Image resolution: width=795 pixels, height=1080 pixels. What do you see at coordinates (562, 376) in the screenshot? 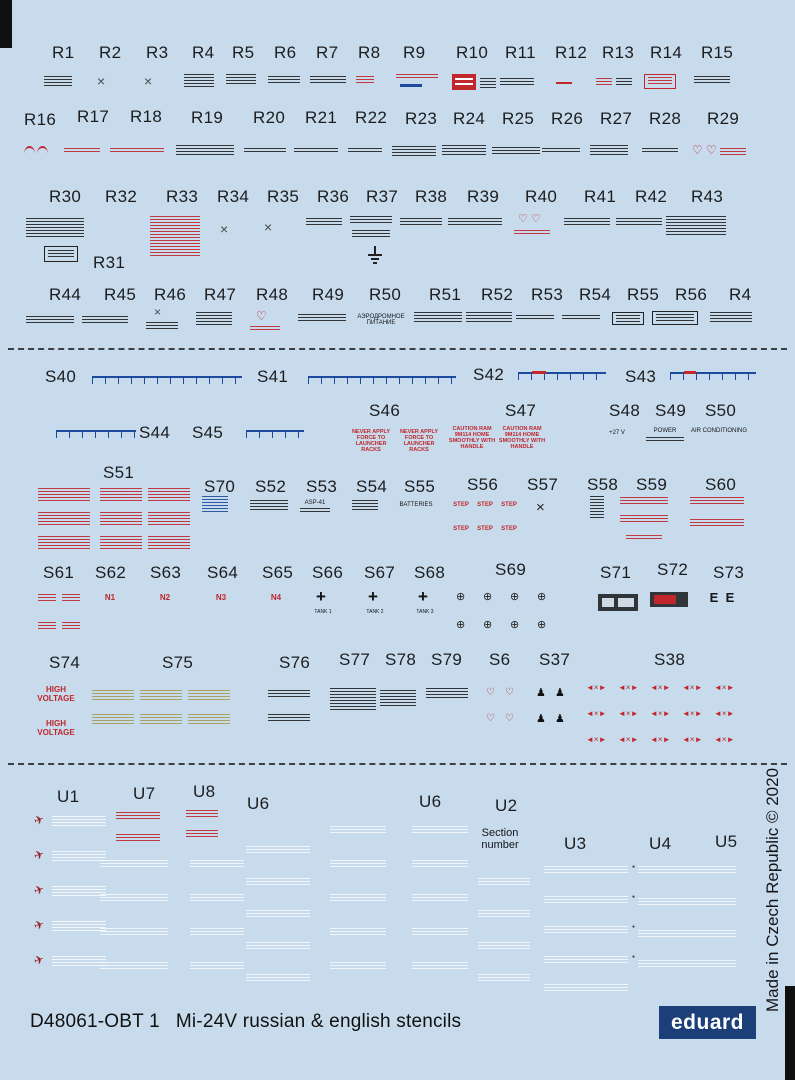
I see `ruler-decal` at bounding box center [562, 376].